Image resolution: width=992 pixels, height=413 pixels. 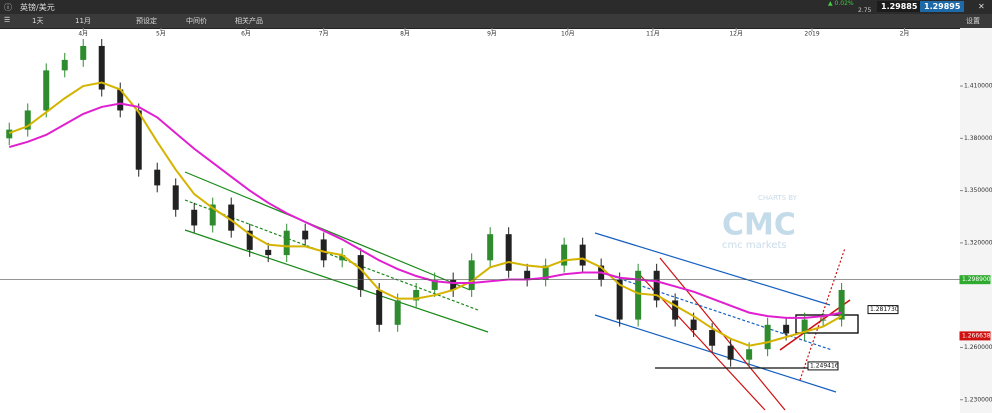 I want to click on x-tick-label: 8月, so click(x=405, y=34).